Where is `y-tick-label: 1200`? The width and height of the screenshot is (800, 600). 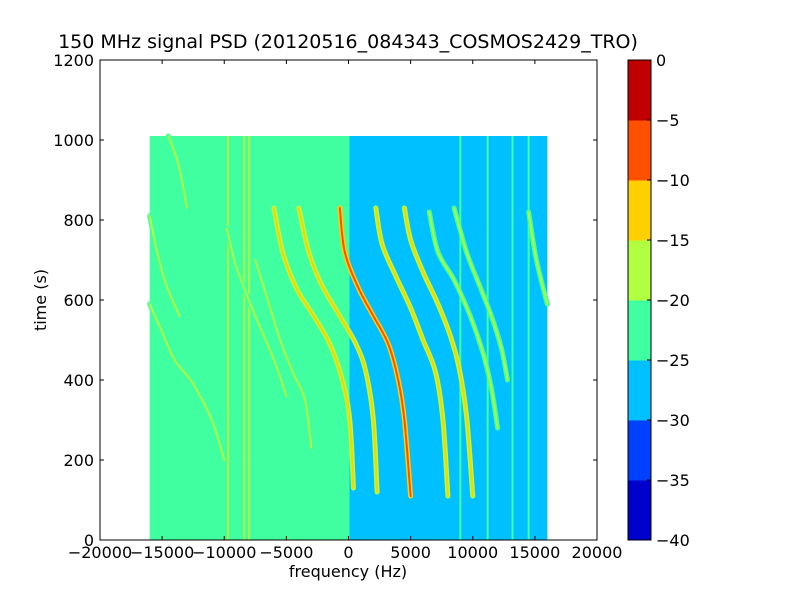
y-tick-label: 1200 is located at coordinates (73, 60).